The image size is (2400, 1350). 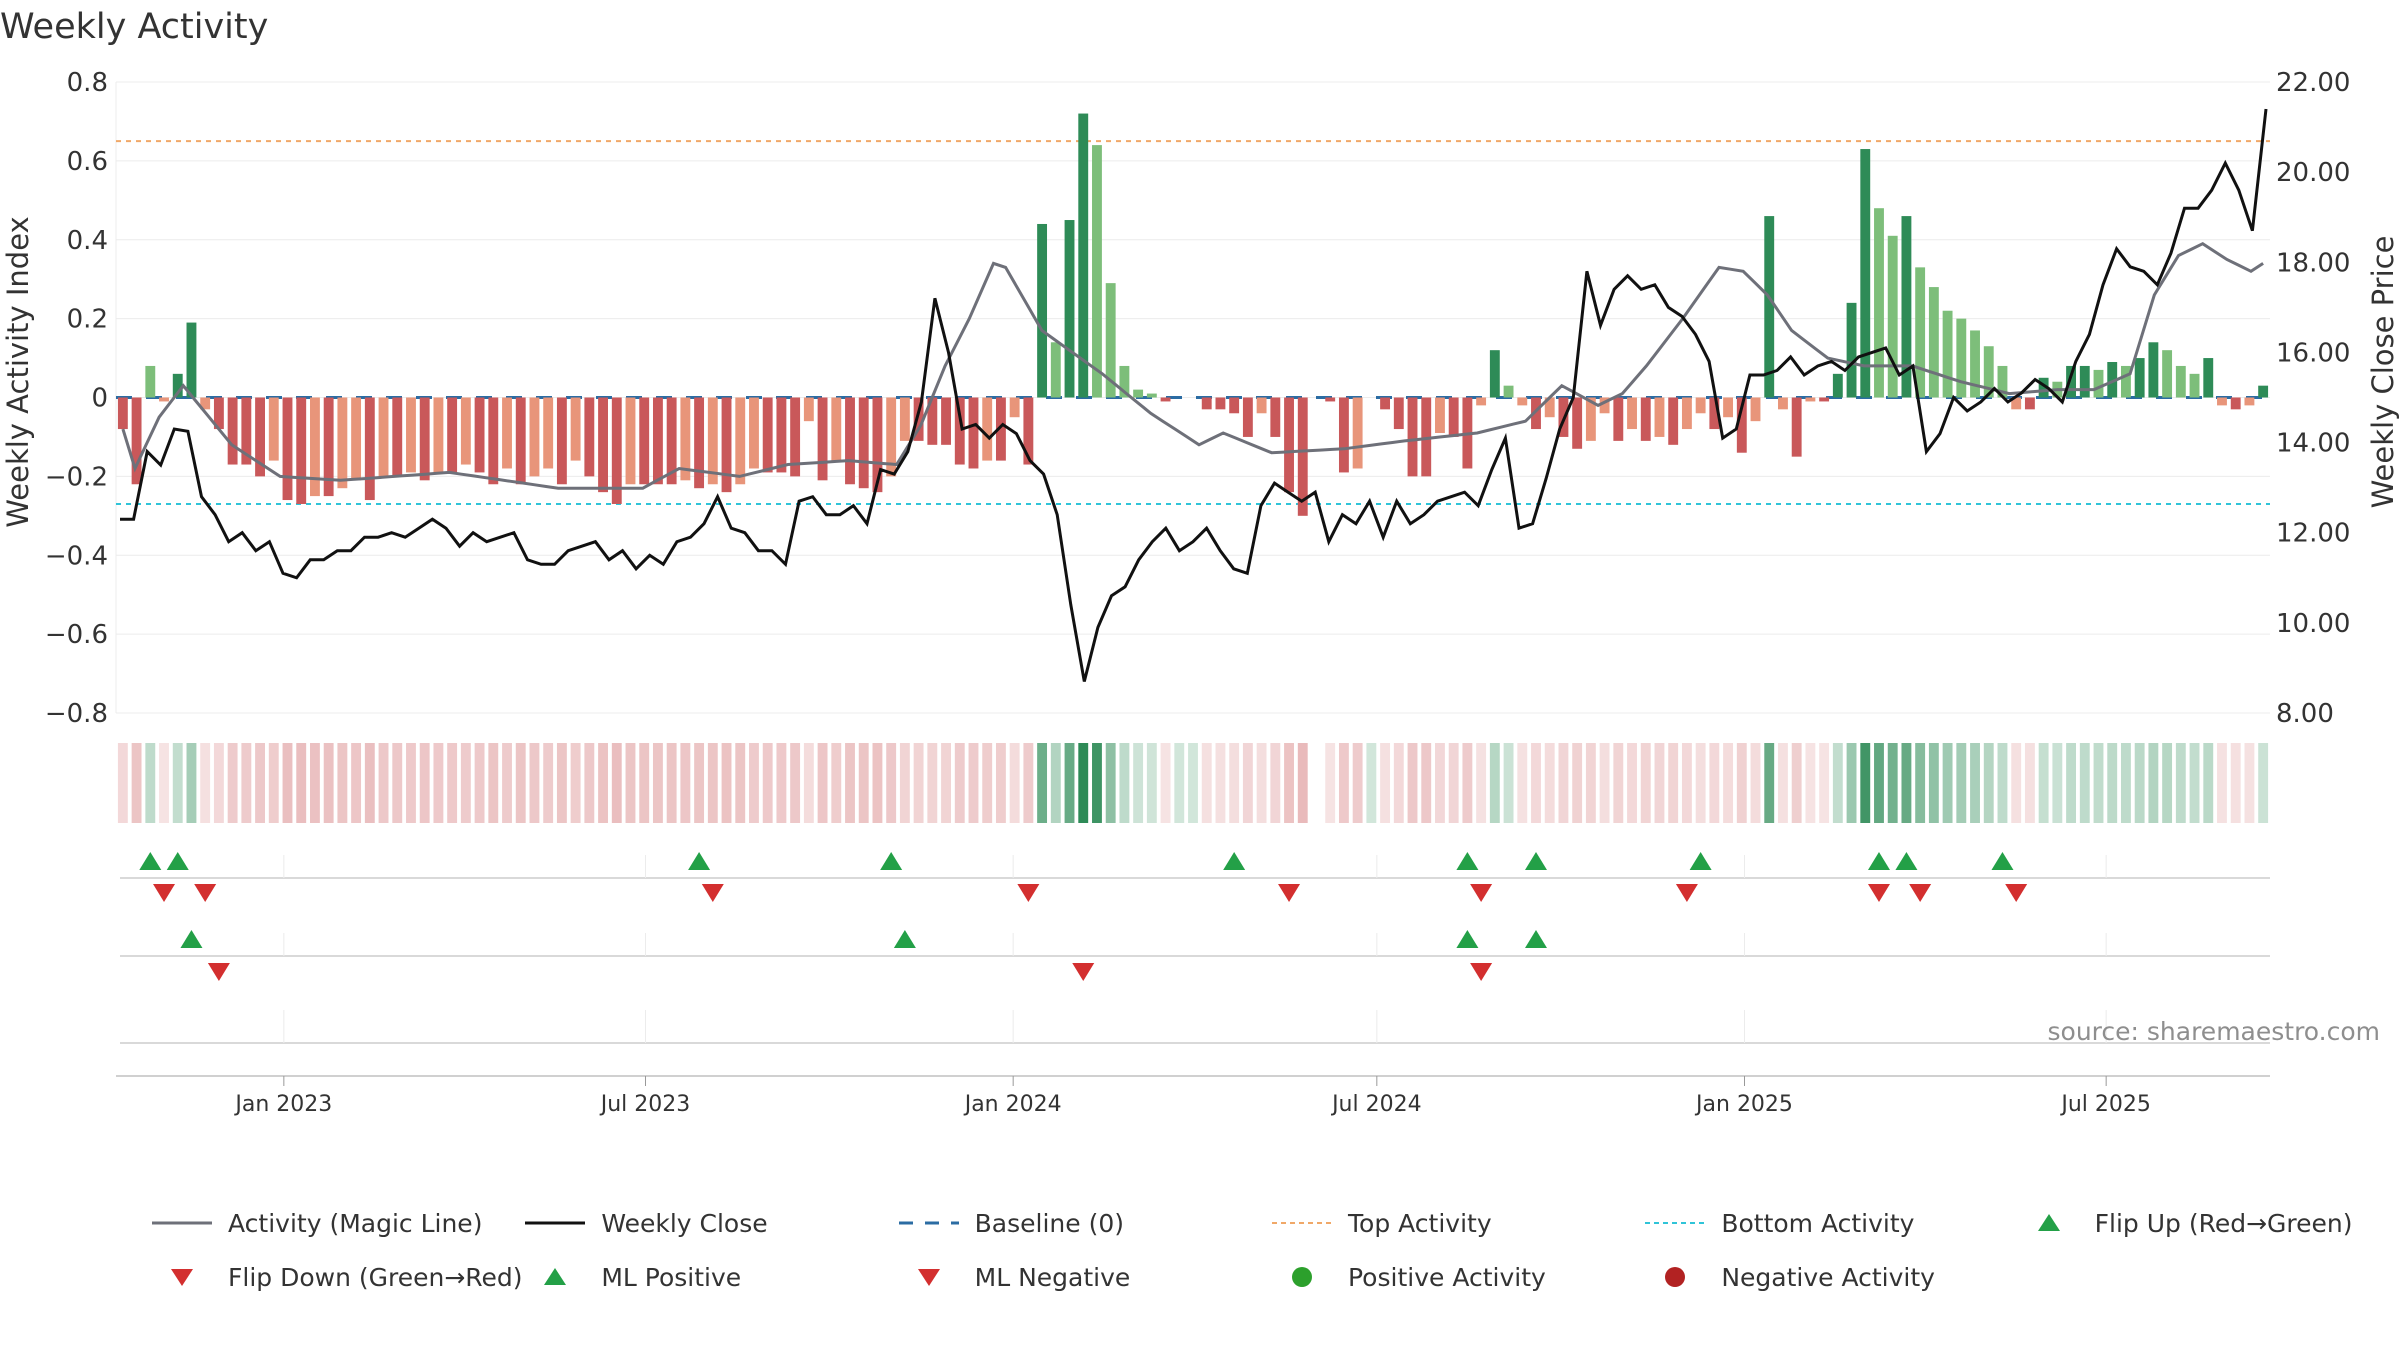 I want to click on legend-label: Bottom Activity, so click(x=1818, y=1223).